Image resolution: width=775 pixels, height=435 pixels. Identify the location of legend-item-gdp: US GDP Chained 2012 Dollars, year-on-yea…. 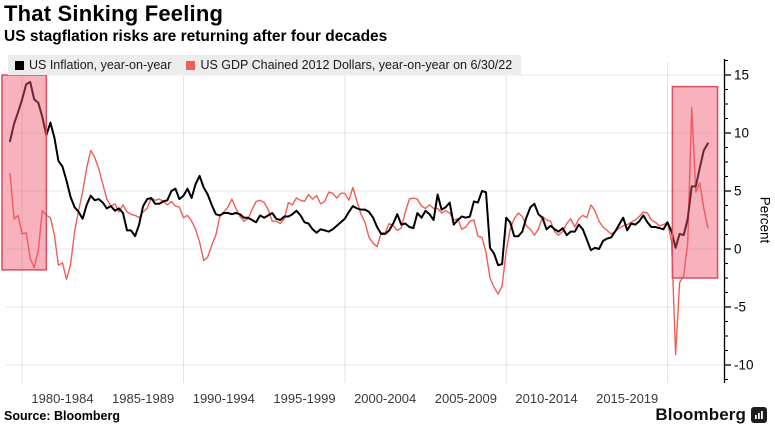
(349, 65).